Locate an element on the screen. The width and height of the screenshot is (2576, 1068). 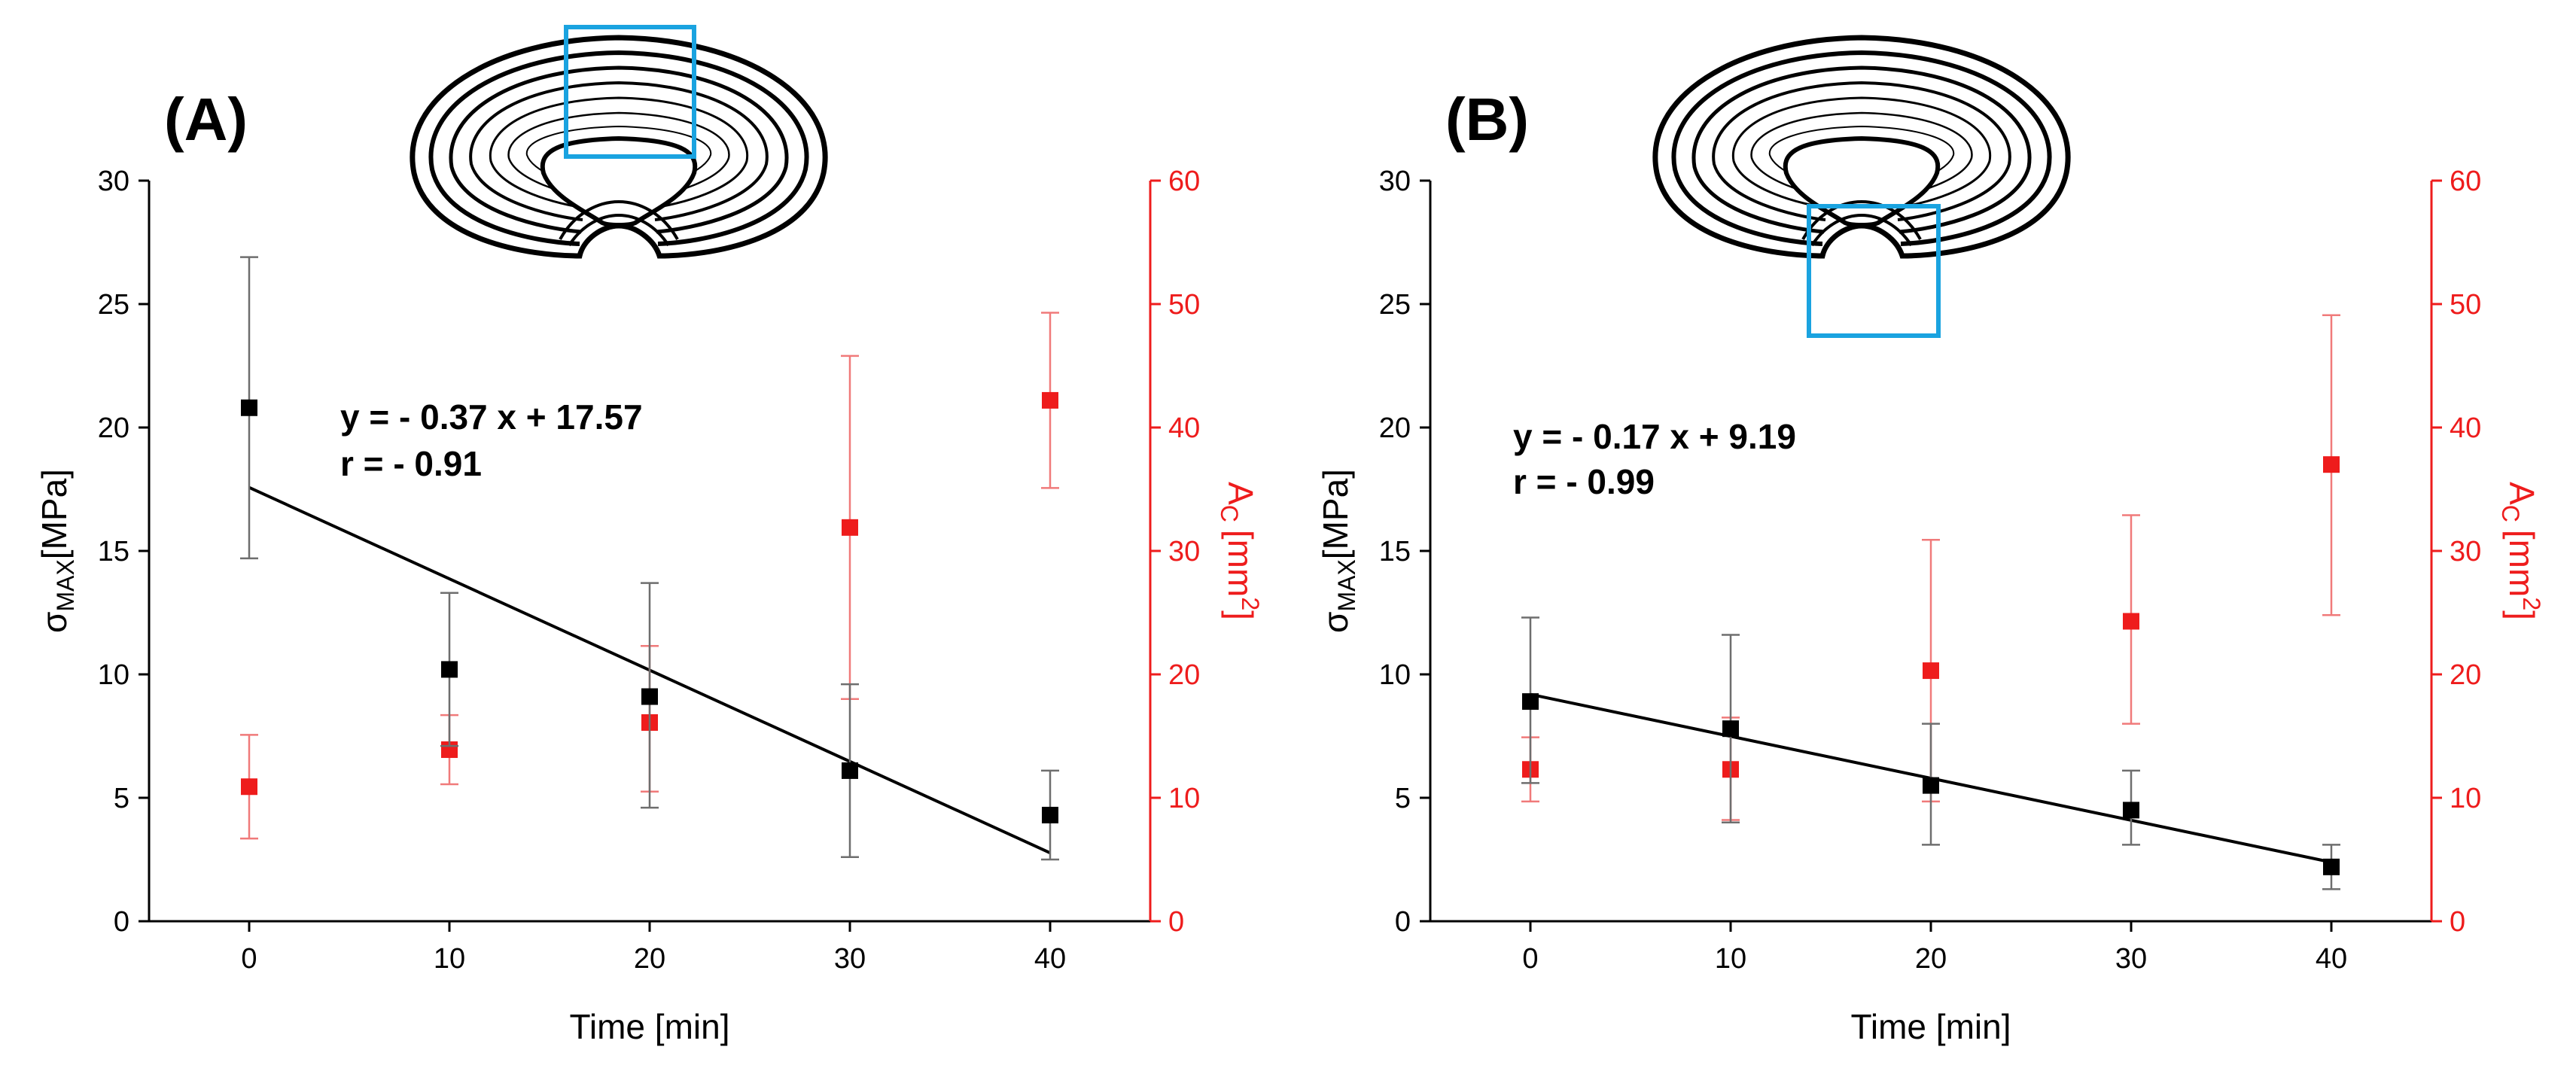
fit-equation-b: y = - 0.17 x + 9.19 is located at coordinates (1655, 436).